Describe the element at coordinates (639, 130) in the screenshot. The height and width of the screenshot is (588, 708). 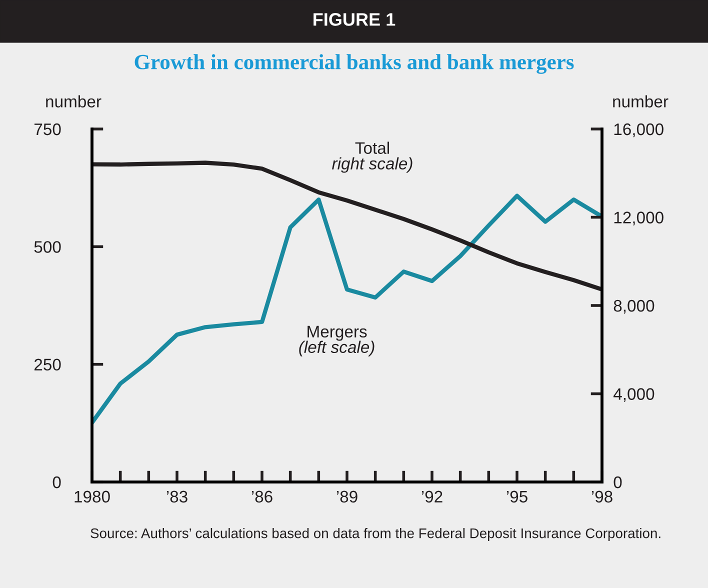
I see `y2-tick-label: 16,000` at that location.